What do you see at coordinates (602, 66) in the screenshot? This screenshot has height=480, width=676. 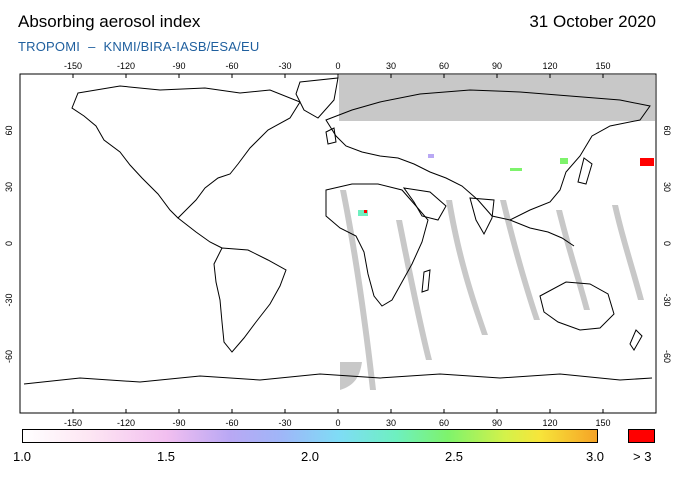 I see `longitude-label-top: 150` at bounding box center [602, 66].